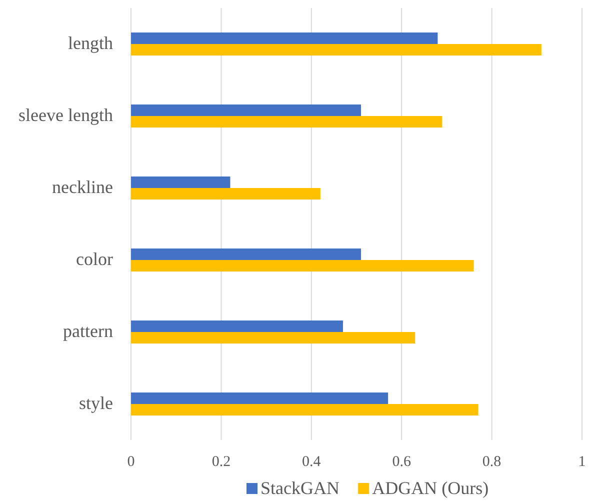 The height and width of the screenshot is (504, 593). Describe the element at coordinates (90, 43) in the screenshot. I see `y-tick-label: length` at that location.